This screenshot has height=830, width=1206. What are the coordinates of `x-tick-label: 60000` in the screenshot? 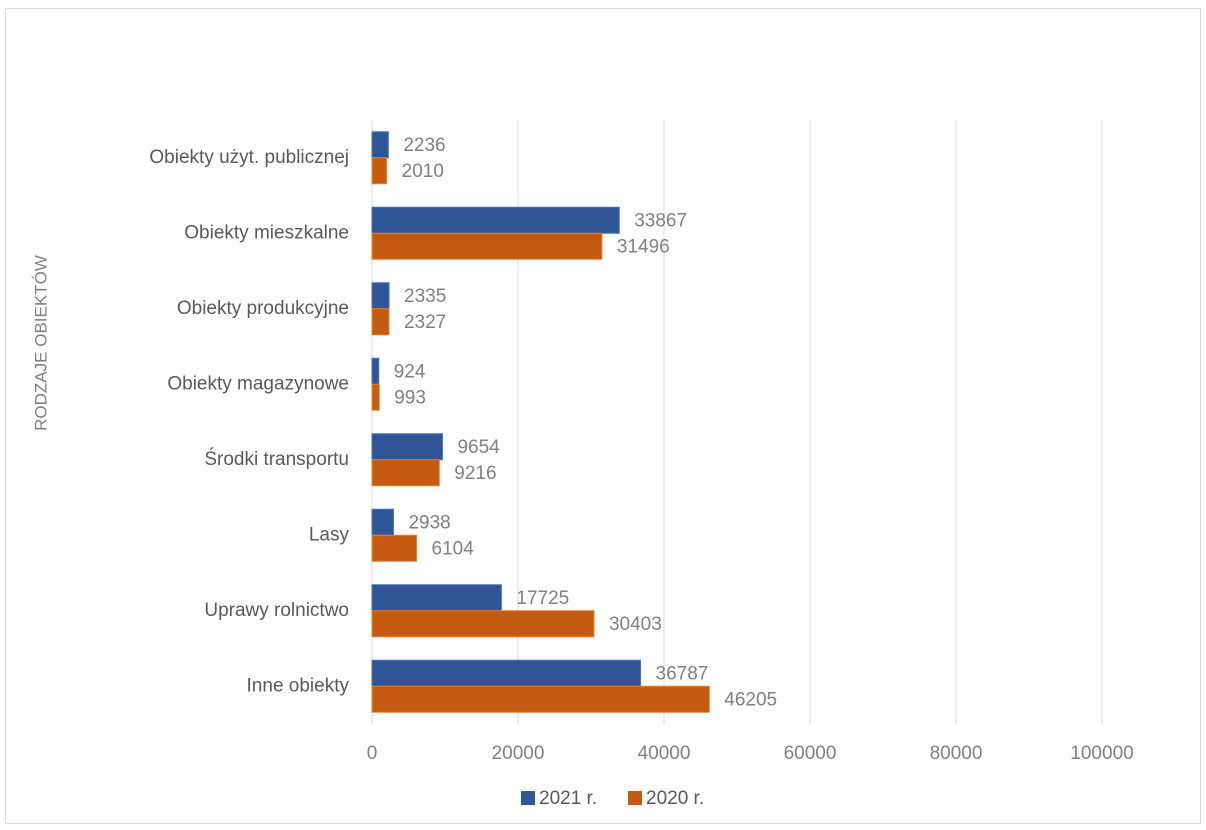 It's located at (810, 753).